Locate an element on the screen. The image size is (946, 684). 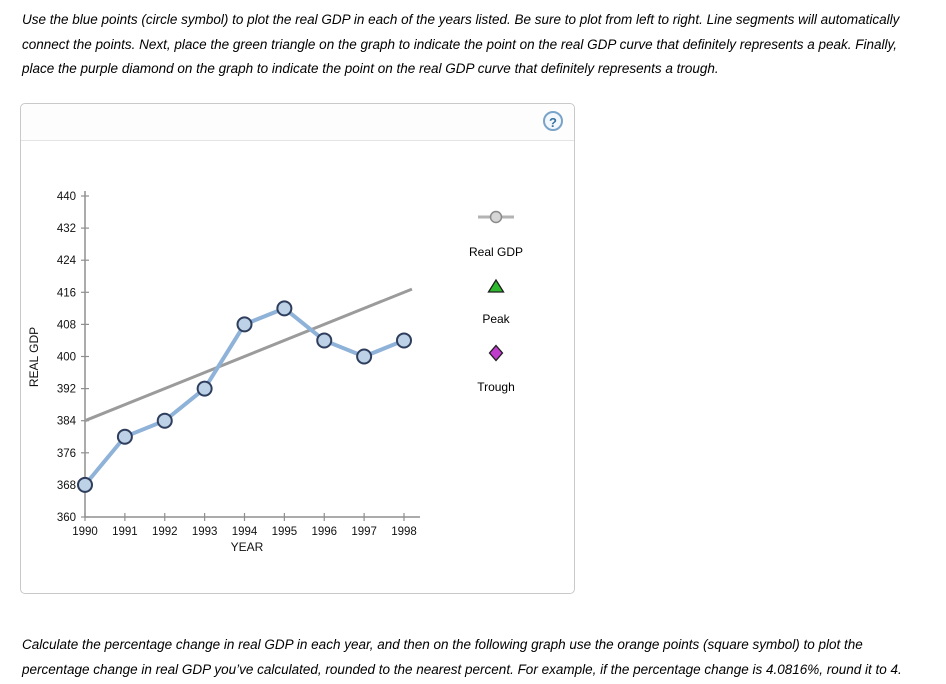
diamond-shape is located at coordinates (496, 353).